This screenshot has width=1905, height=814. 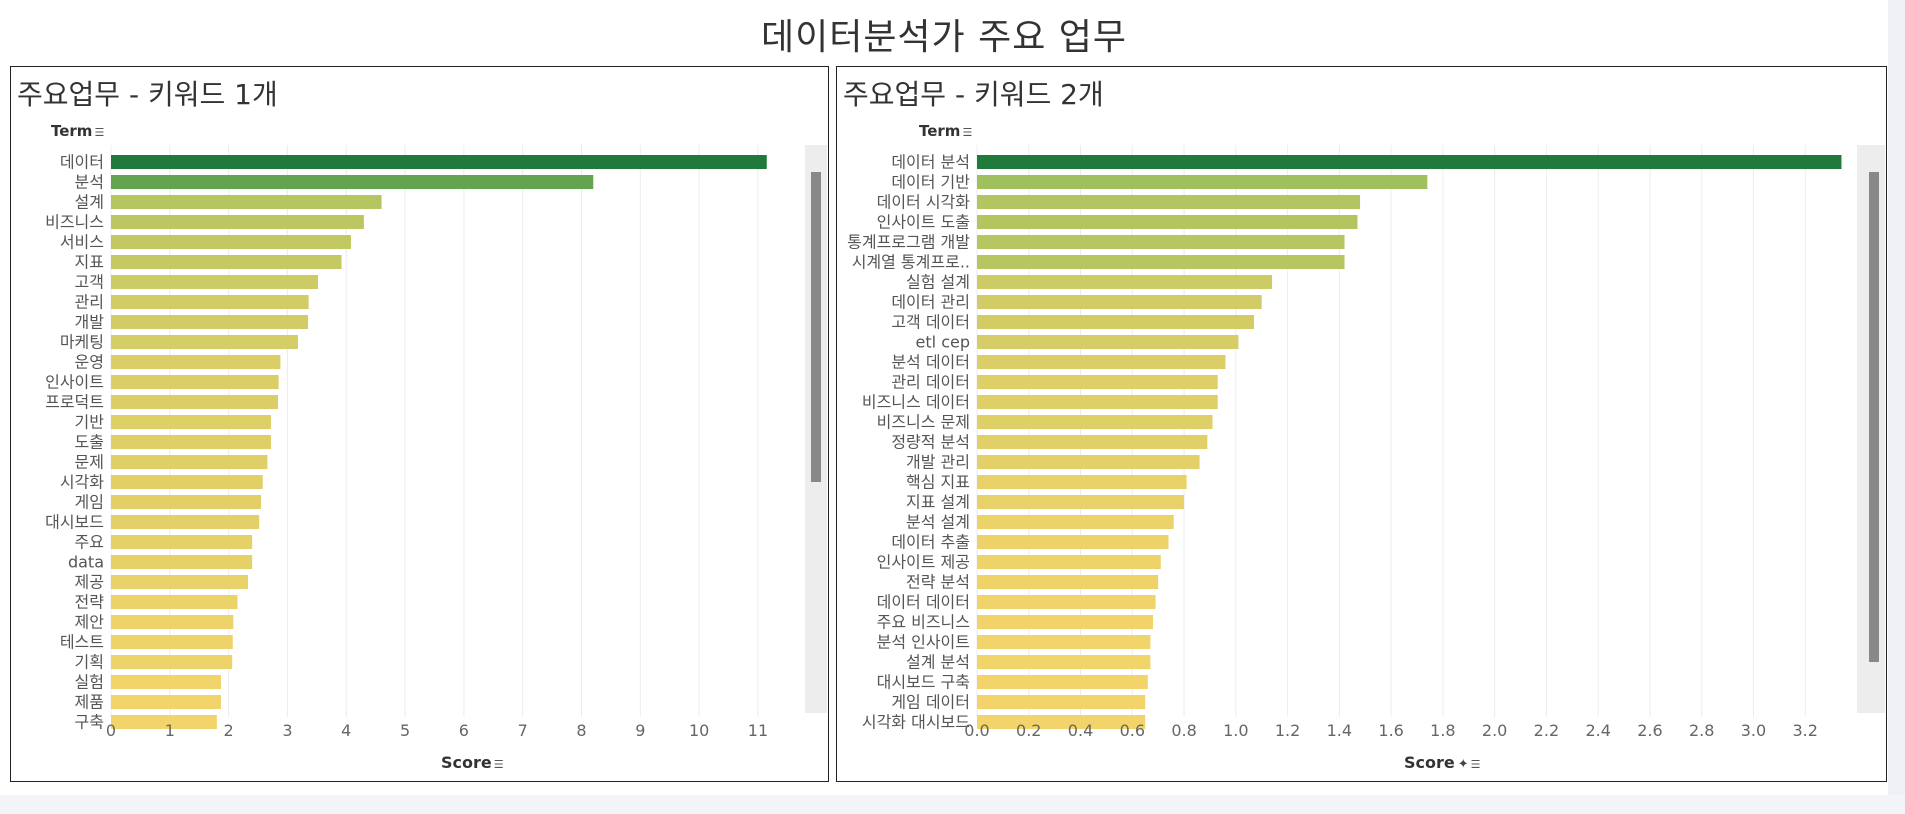 I want to click on category-label: 비즈니스 데이터, so click(x=916, y=402).